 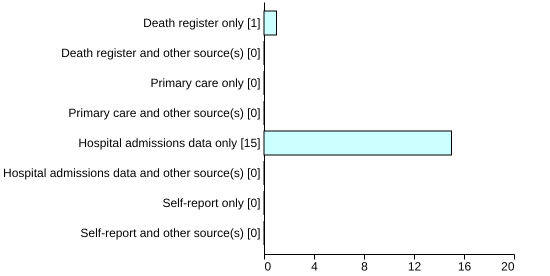 What do you see at coordinates (268, 267) in the screenshot?
I see `x-tick-label: 0` at bounding box center [268, 267].